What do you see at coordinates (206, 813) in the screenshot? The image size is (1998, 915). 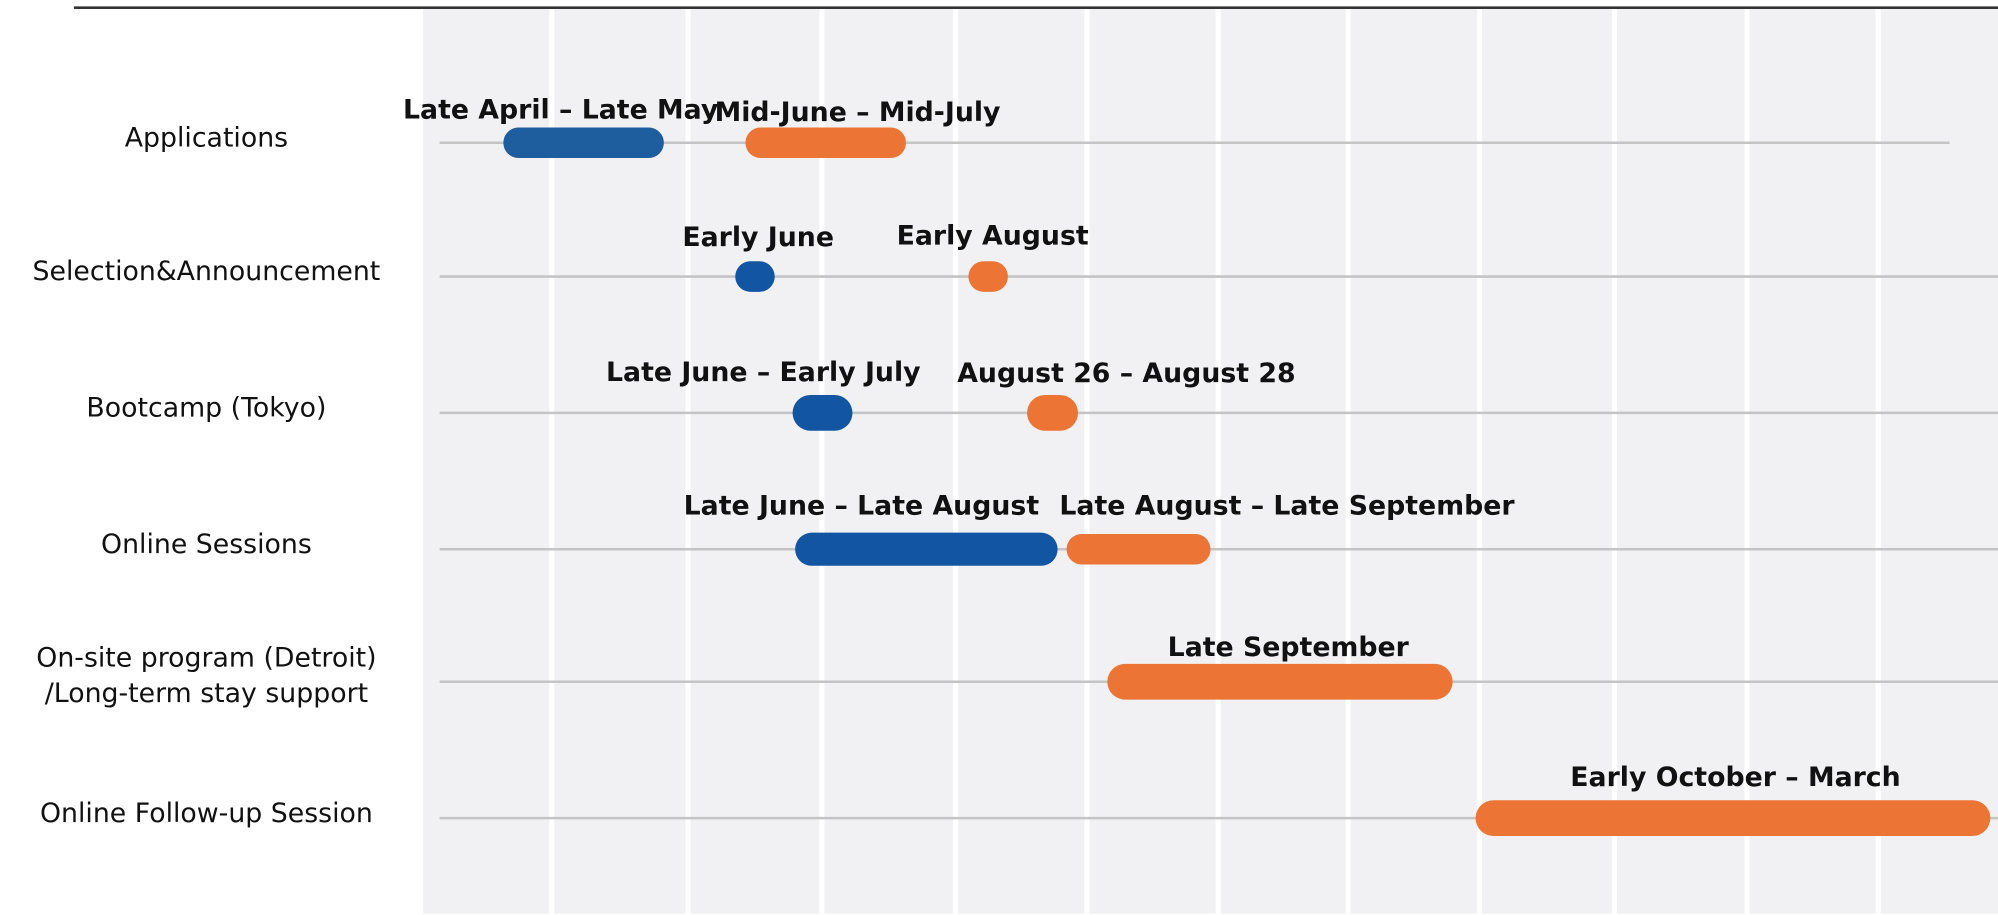 I see `row-label: Online Follow-up Session` at bounding box center [206, 813].